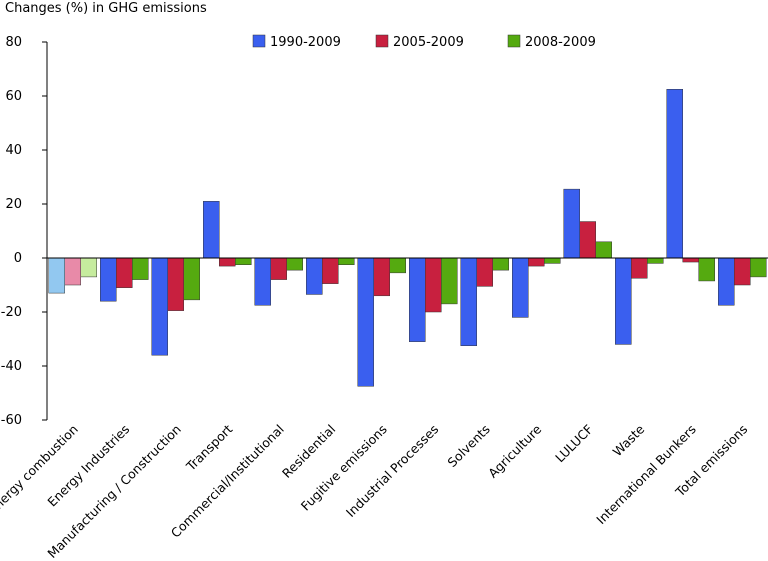 This screenshot has width=768, height=561. Describe the element at coordinates (305, 42) in the screenshot. I see `legend-label: 1990-2009` at that location.